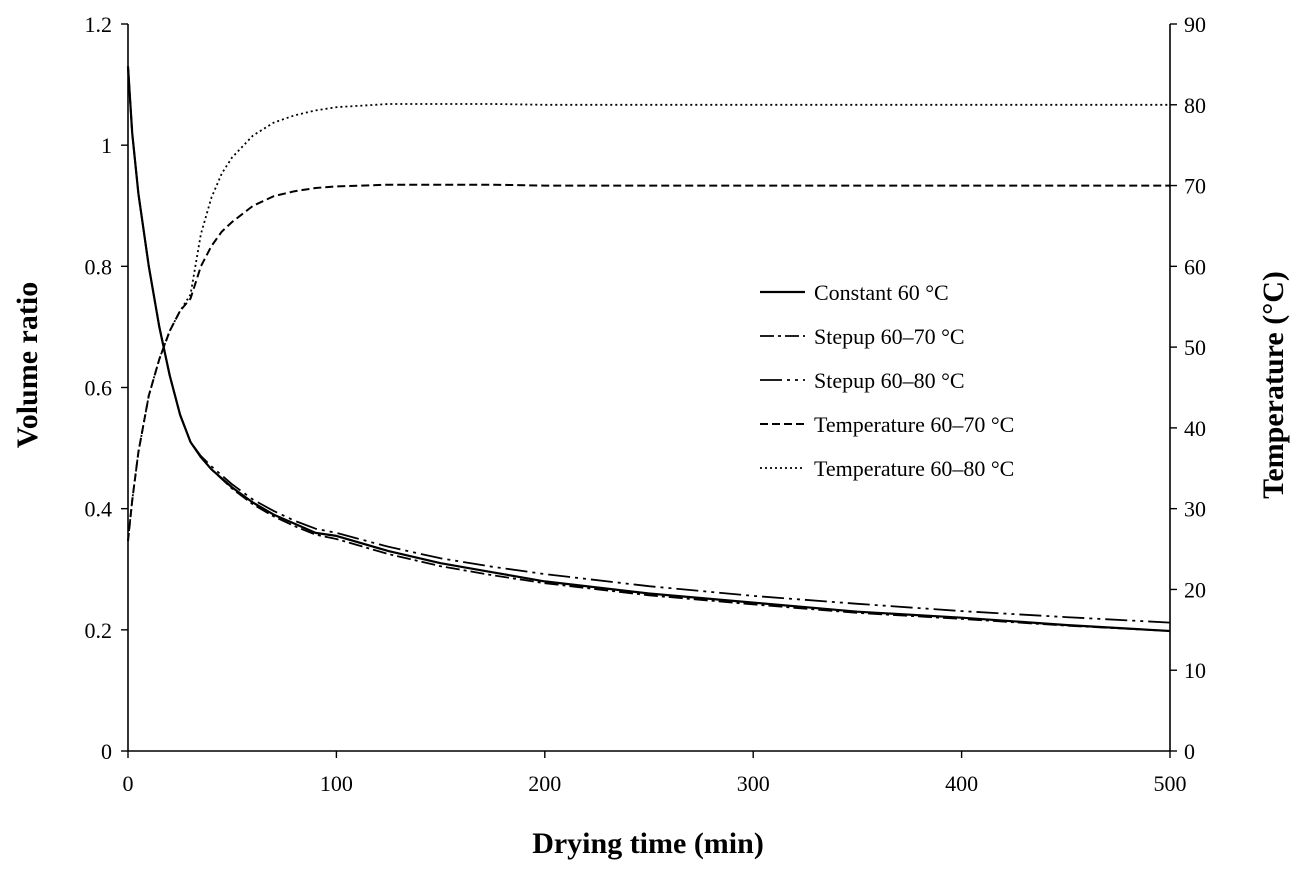 This screenshot has height=872, width=1298. What do you see at coordinates (128, 783) in the screenshot?
I see `x-tick-label: 0` at bounding box center [128, 783].